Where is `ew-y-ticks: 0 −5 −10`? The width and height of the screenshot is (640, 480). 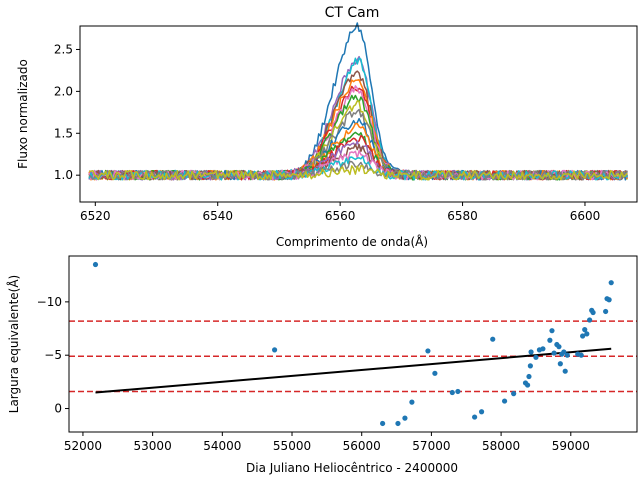
ew-y-ticks: 0 −5 −10 is located at coordinates (53, 355).